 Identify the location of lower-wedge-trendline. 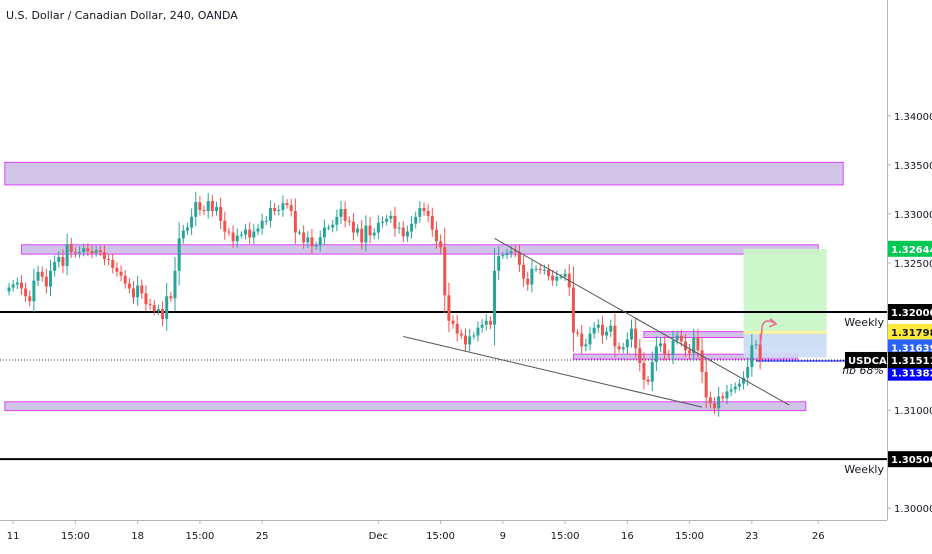
(553, 372).